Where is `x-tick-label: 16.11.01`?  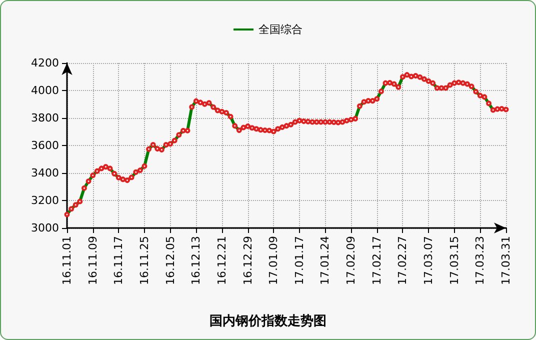
x-tick-label: 16.11.01 is located at coordinates (67, 260).